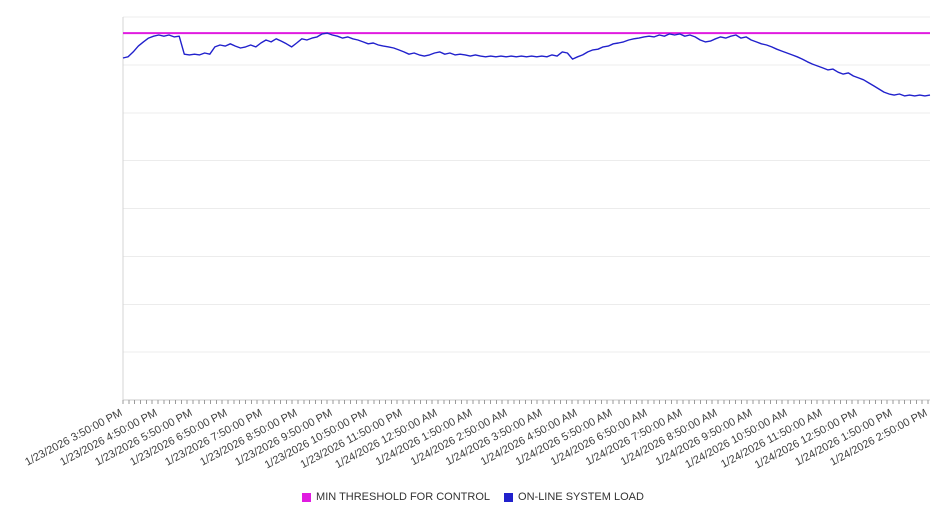  What do you see at coordinates (403, 497) in the screenshot?
I see `legend-label-min-threshold: MIN THRESHOLD FOR CONTROL` at bounding box center [403, 497].